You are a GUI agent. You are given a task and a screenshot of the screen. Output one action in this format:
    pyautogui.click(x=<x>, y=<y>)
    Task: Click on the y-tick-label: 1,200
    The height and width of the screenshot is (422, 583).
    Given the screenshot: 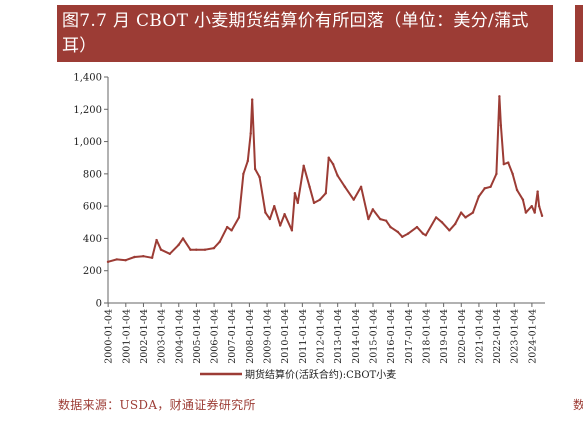 What is the action you would take?
    pyautogui.click(x=87, y=110)
    